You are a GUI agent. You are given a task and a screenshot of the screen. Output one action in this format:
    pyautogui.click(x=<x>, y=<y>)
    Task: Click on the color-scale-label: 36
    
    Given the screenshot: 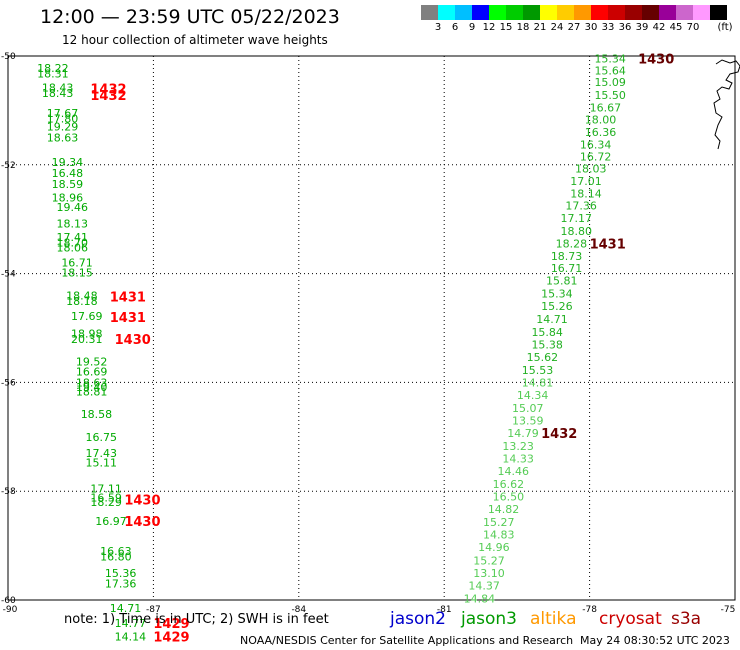 What is the action you would take?
    pyautogui.click(x=625, y=27)
    